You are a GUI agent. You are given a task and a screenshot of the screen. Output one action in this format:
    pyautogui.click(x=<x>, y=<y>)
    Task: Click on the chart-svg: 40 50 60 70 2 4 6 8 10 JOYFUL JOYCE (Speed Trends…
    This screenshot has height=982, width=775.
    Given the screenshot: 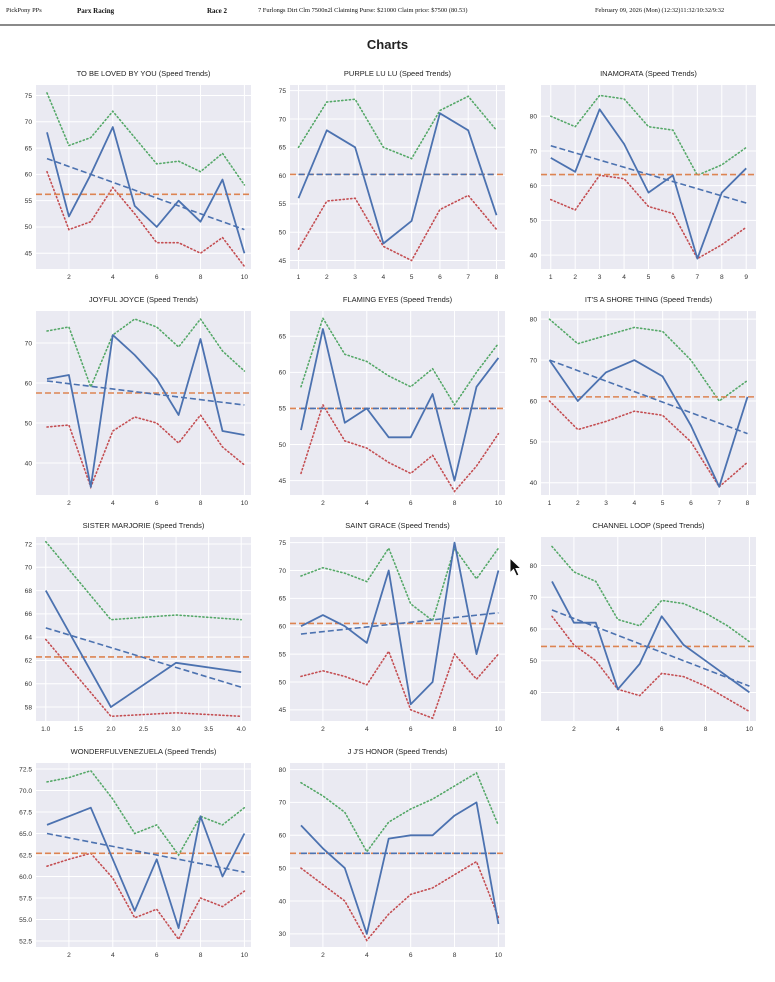 What is the action you would take?
    pyautogui.click(x=138, y=401)
    